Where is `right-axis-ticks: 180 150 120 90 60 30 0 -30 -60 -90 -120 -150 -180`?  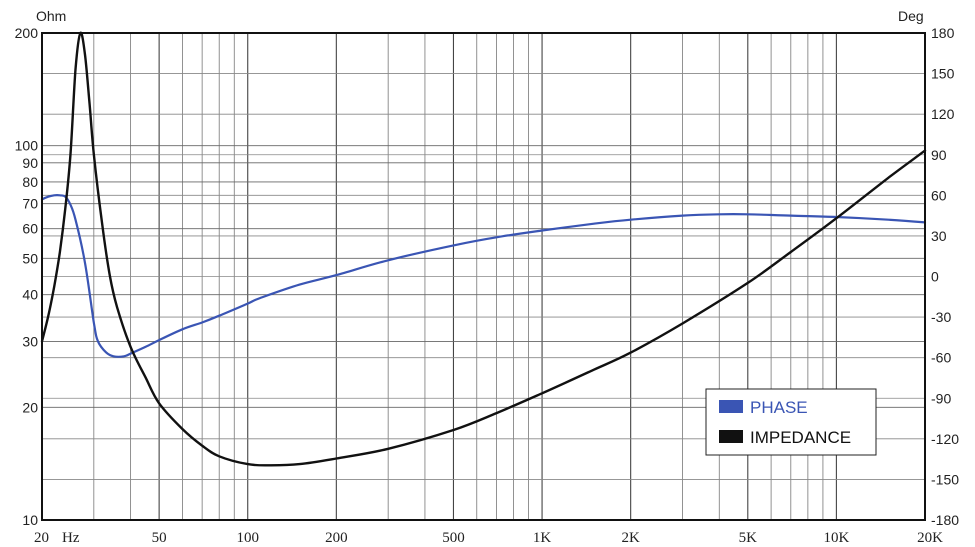 right-axis-ticks: 180 150 120 90 60 30 0 -30 -60 -90 -120 -150 -180 is located at coordinates (945, 276).